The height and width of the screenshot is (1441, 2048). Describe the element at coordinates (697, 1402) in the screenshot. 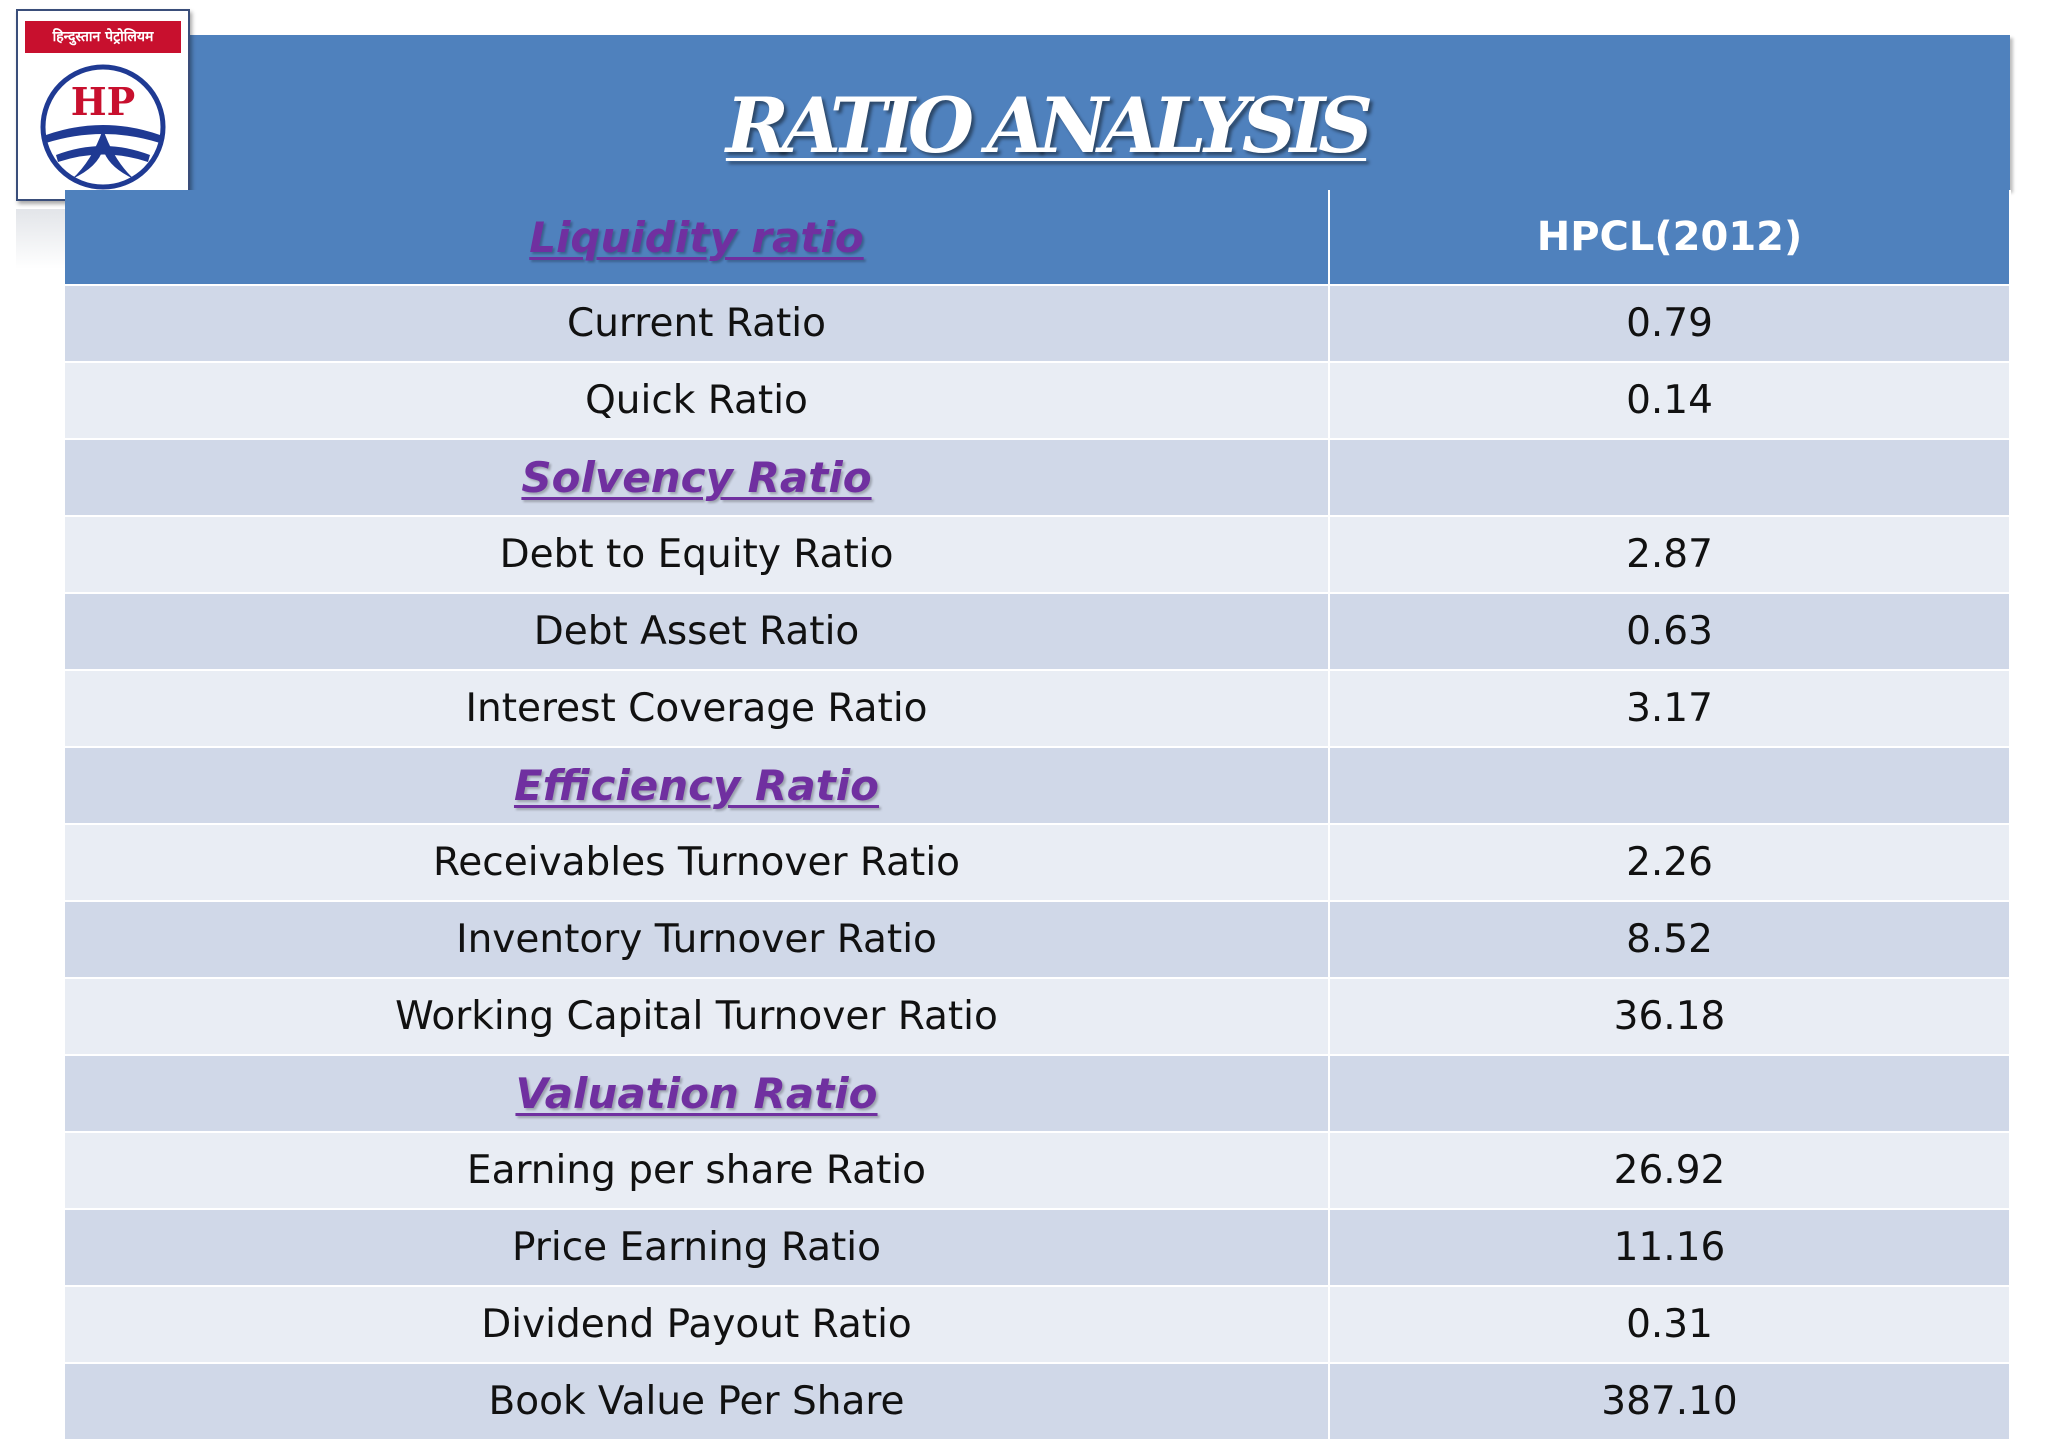

I see `row-label: Book Value Per Share` at that location.